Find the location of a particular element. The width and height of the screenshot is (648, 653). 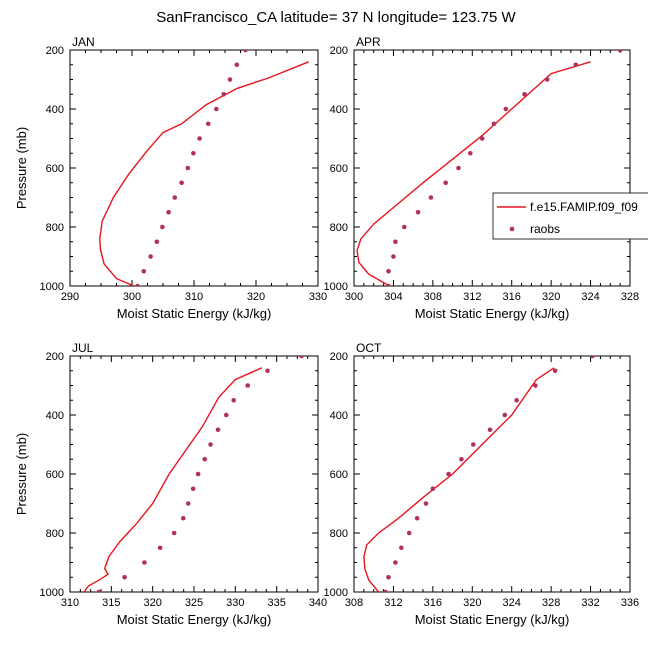

panel-label: JUL is located at coordinates (83, 348).